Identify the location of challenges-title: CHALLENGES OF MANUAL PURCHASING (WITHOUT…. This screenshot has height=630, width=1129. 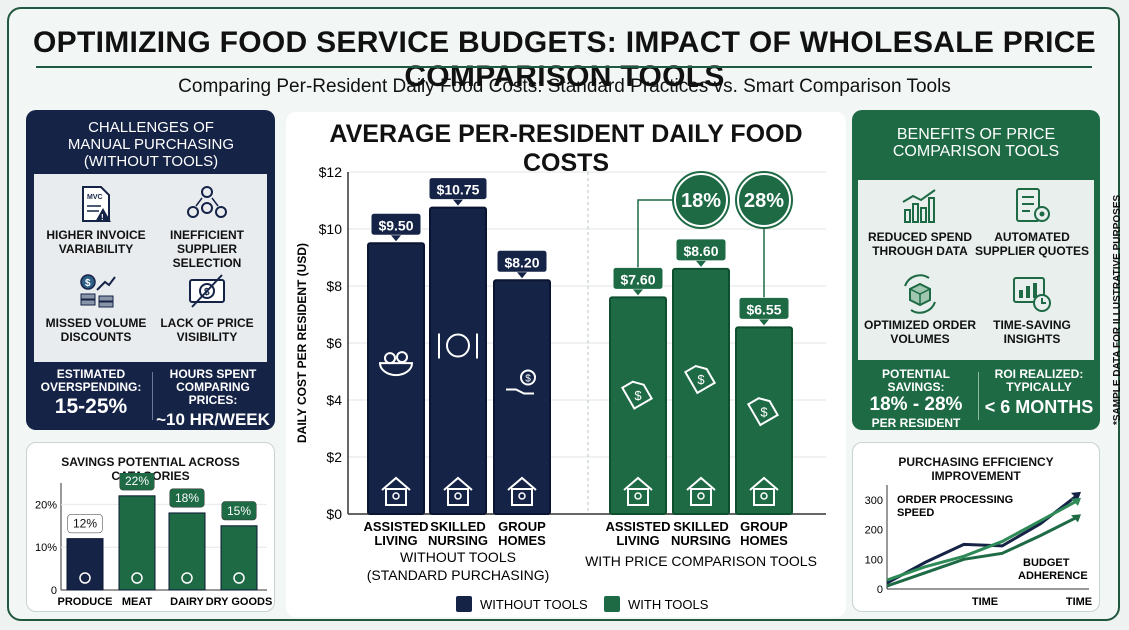
(151, 144).